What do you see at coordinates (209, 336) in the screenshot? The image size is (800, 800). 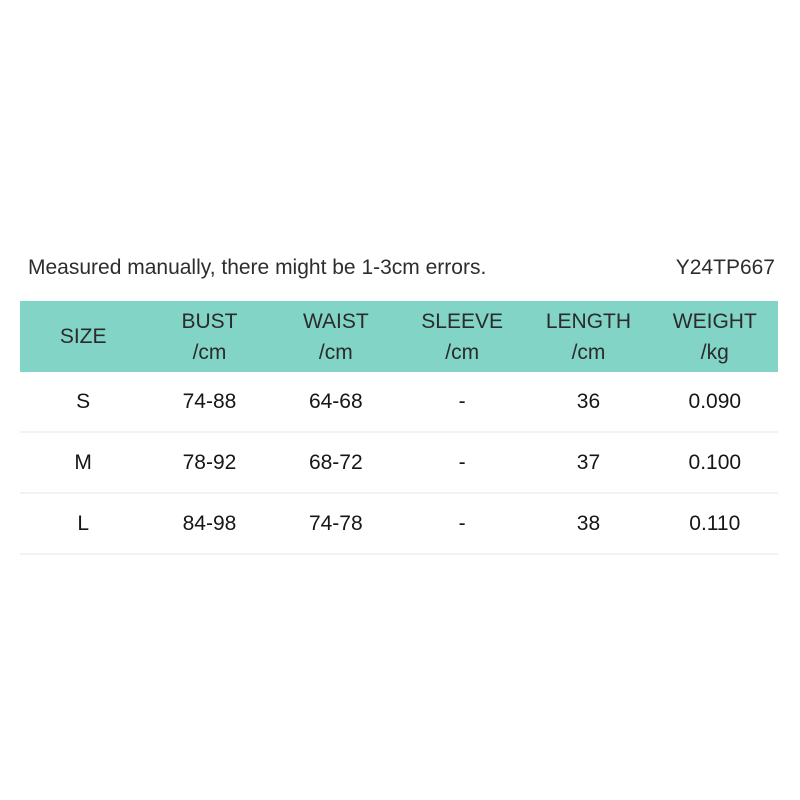 I see `column-header-bust: BUST/cm` at bounding box center [209, 336].